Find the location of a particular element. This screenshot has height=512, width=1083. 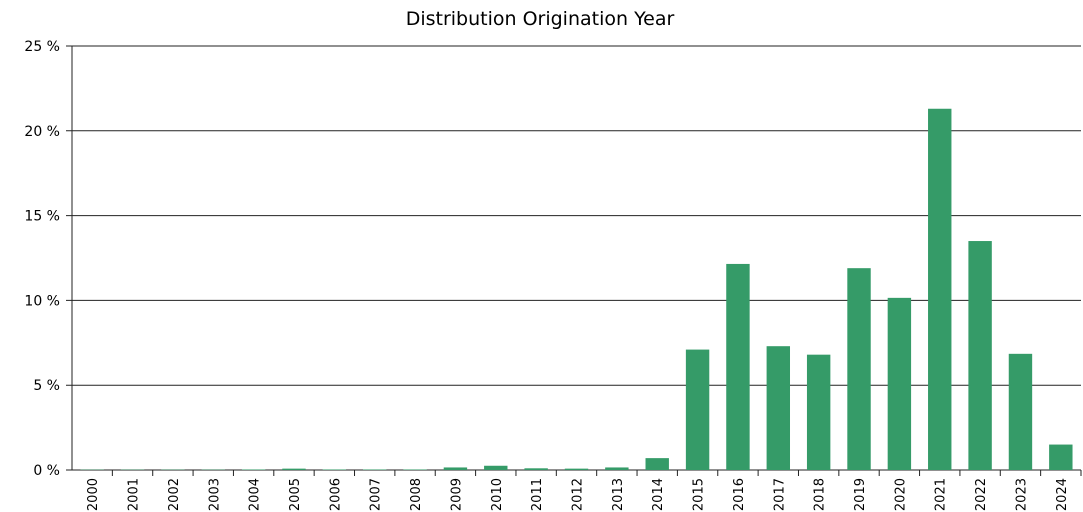

x-tick-label: 2004 is located at coordinates (255, 494).